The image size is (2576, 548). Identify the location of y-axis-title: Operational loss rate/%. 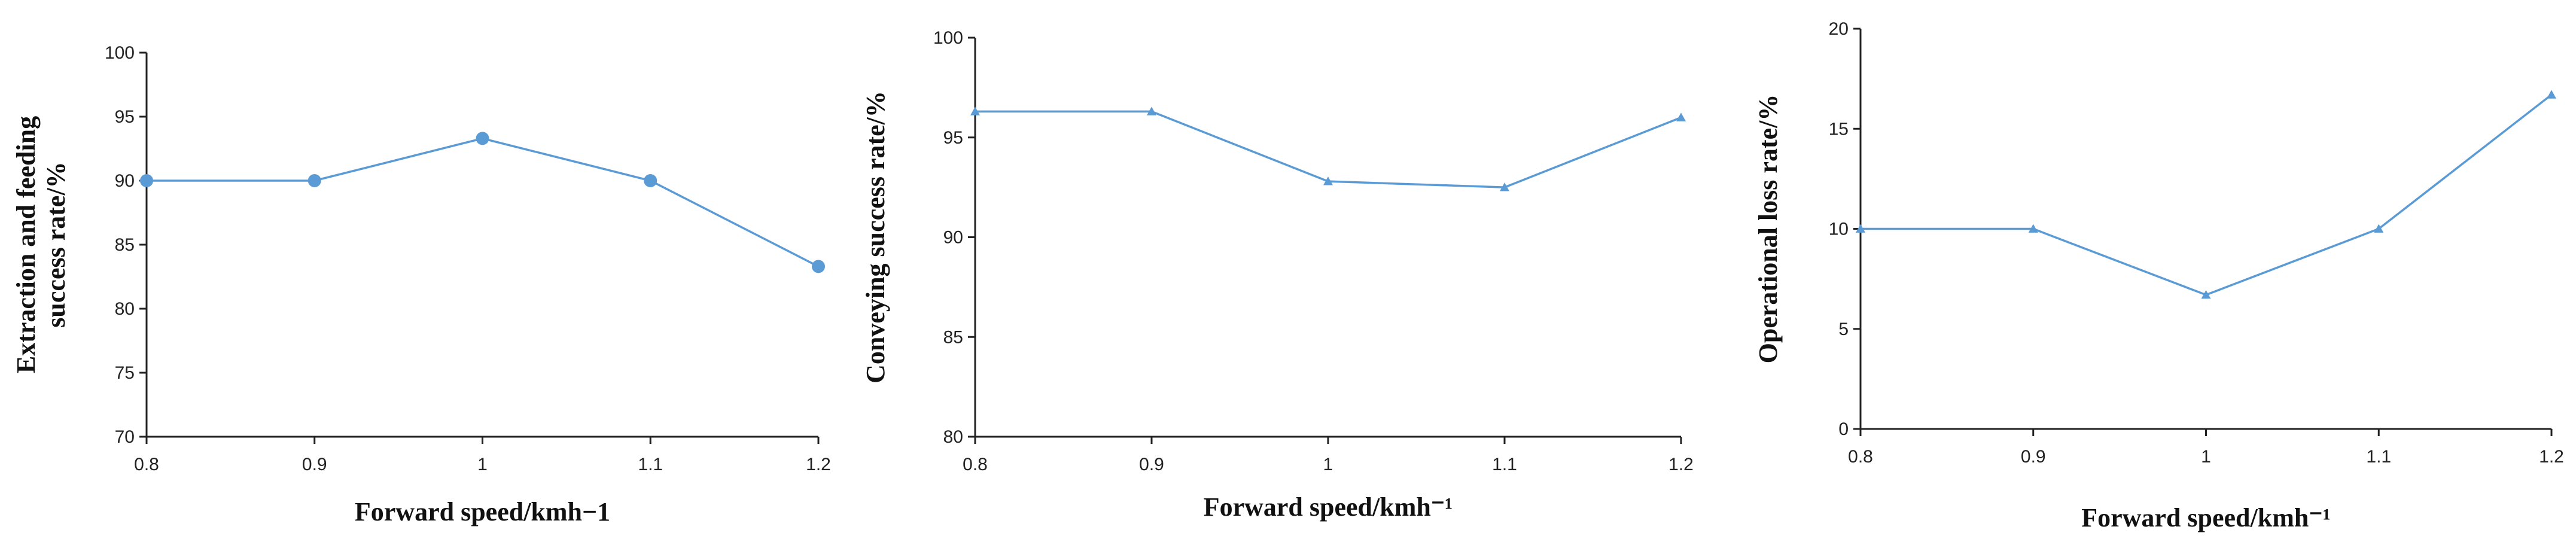
(1768, 229).